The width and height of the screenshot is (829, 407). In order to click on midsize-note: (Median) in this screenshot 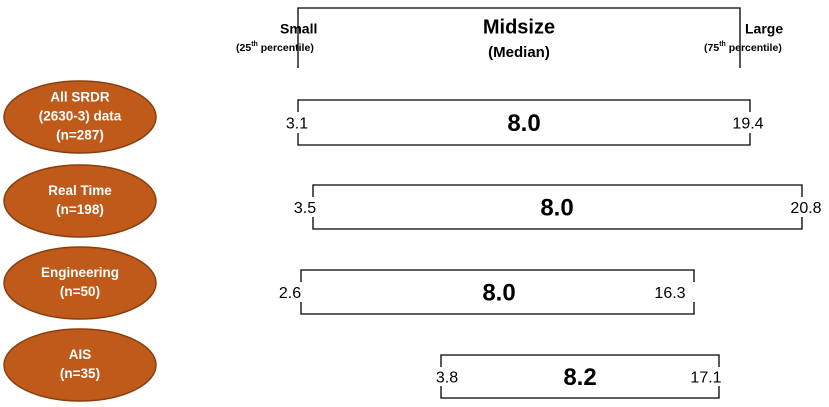, I will do `click(519, 52)`.